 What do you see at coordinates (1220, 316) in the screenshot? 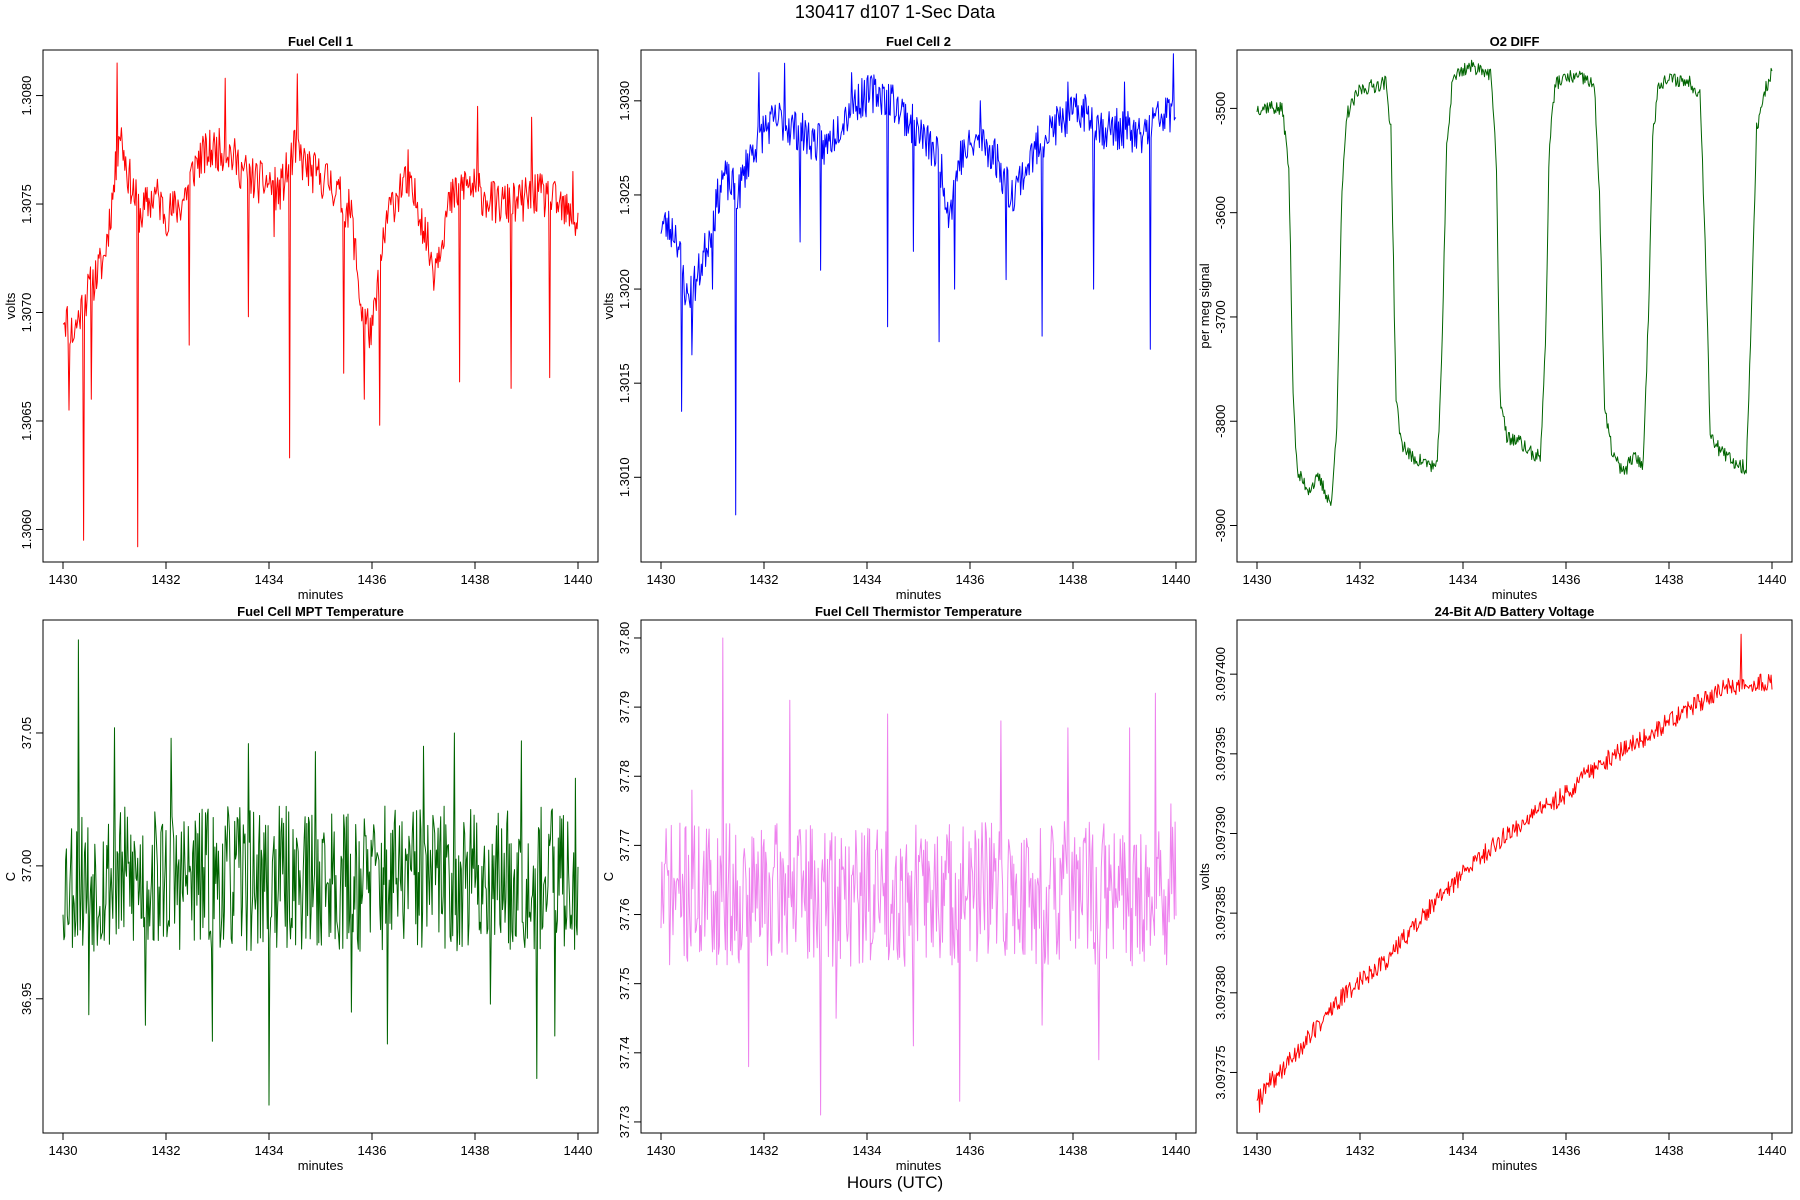
I see `y-tick-label: -3700` at bounding box center [1220, 316].